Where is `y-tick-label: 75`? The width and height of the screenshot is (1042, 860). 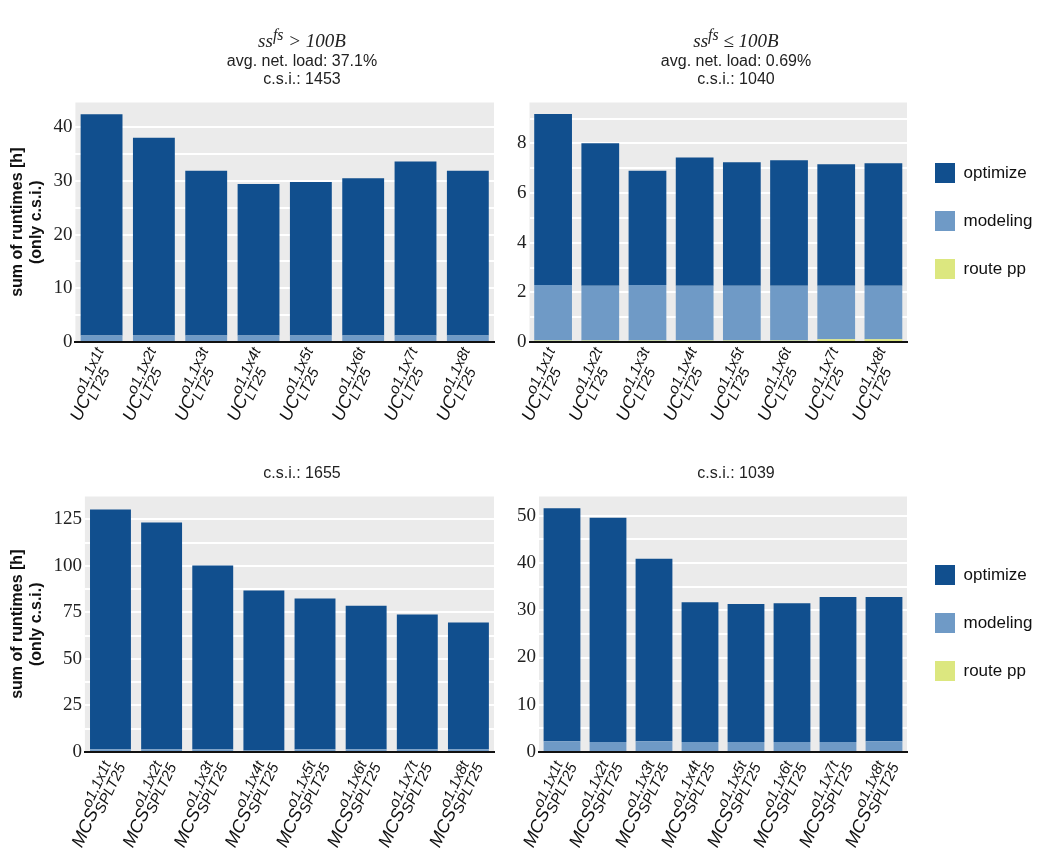
y-tick-label: 75 is located at coordinates (72, 611).